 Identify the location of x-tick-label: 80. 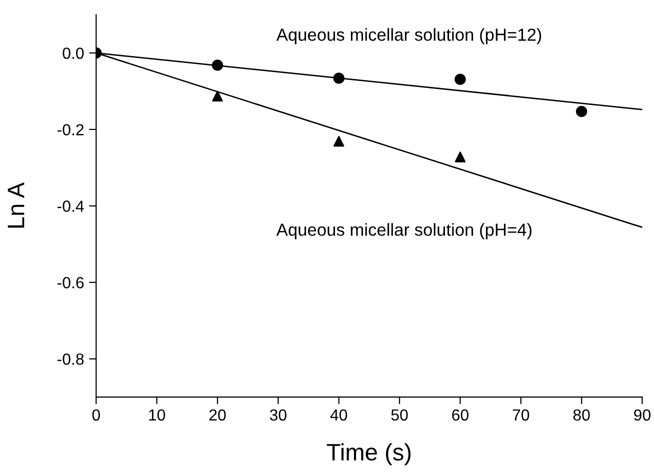
(581, 415).